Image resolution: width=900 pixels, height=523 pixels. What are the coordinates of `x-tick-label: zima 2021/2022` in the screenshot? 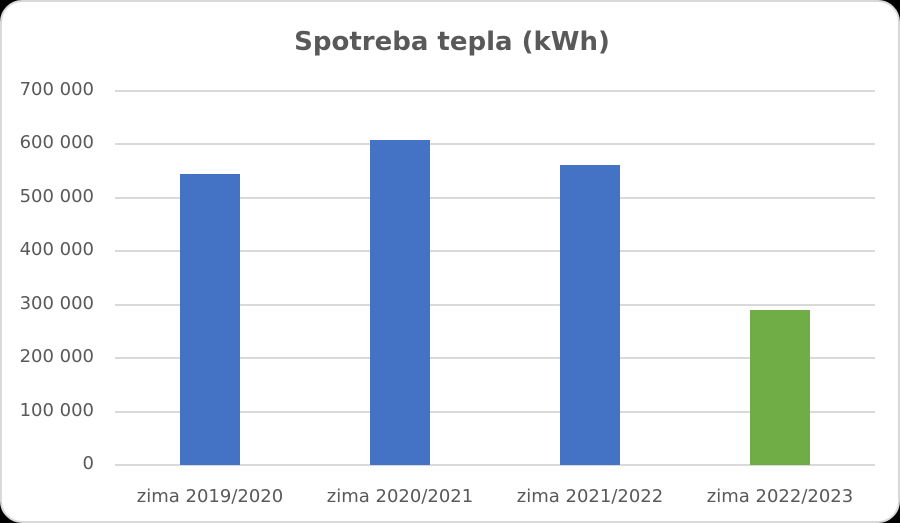 It's located at (590, 496).